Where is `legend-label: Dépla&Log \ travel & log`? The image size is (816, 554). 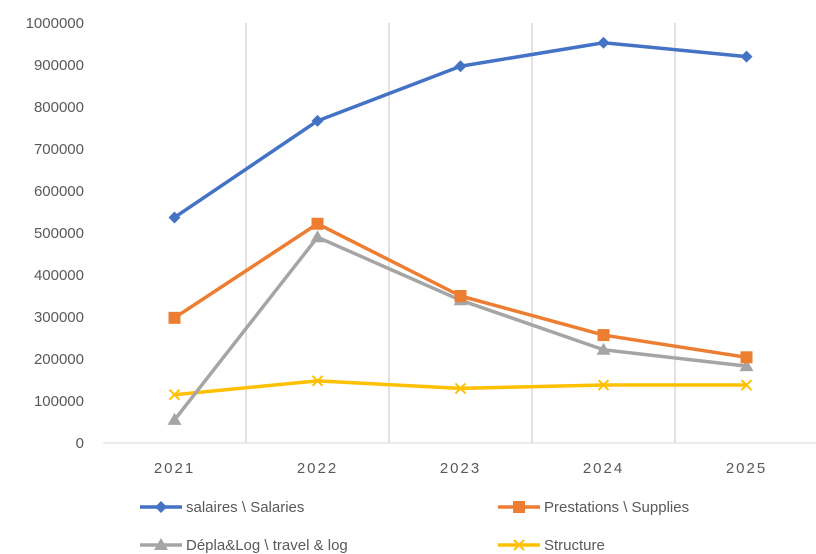 legend-label: Dépla&Log \ travel & log is located at coordinates (267, 545).